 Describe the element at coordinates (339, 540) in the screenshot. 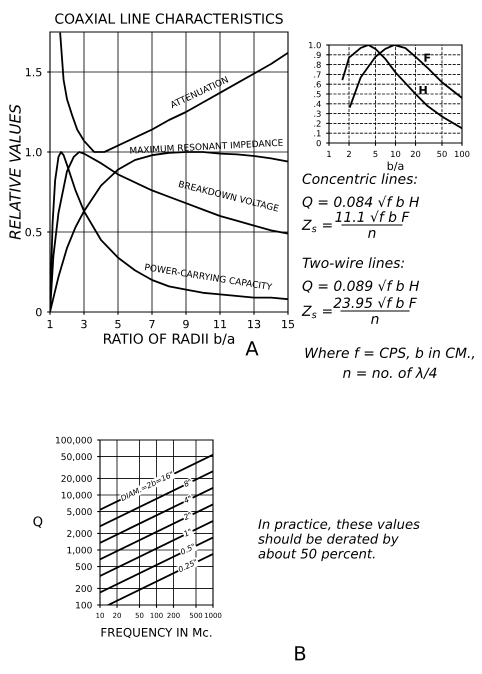

I see `text: In practice, these values should be derated by about 50 percent.` at that location.